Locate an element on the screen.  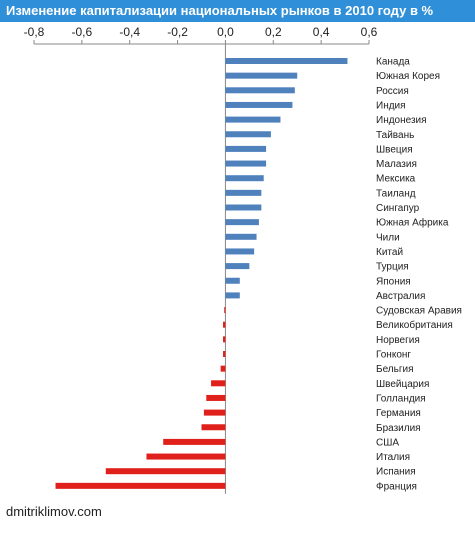
category-label: Таиланд is located at coordinates (396, 193).